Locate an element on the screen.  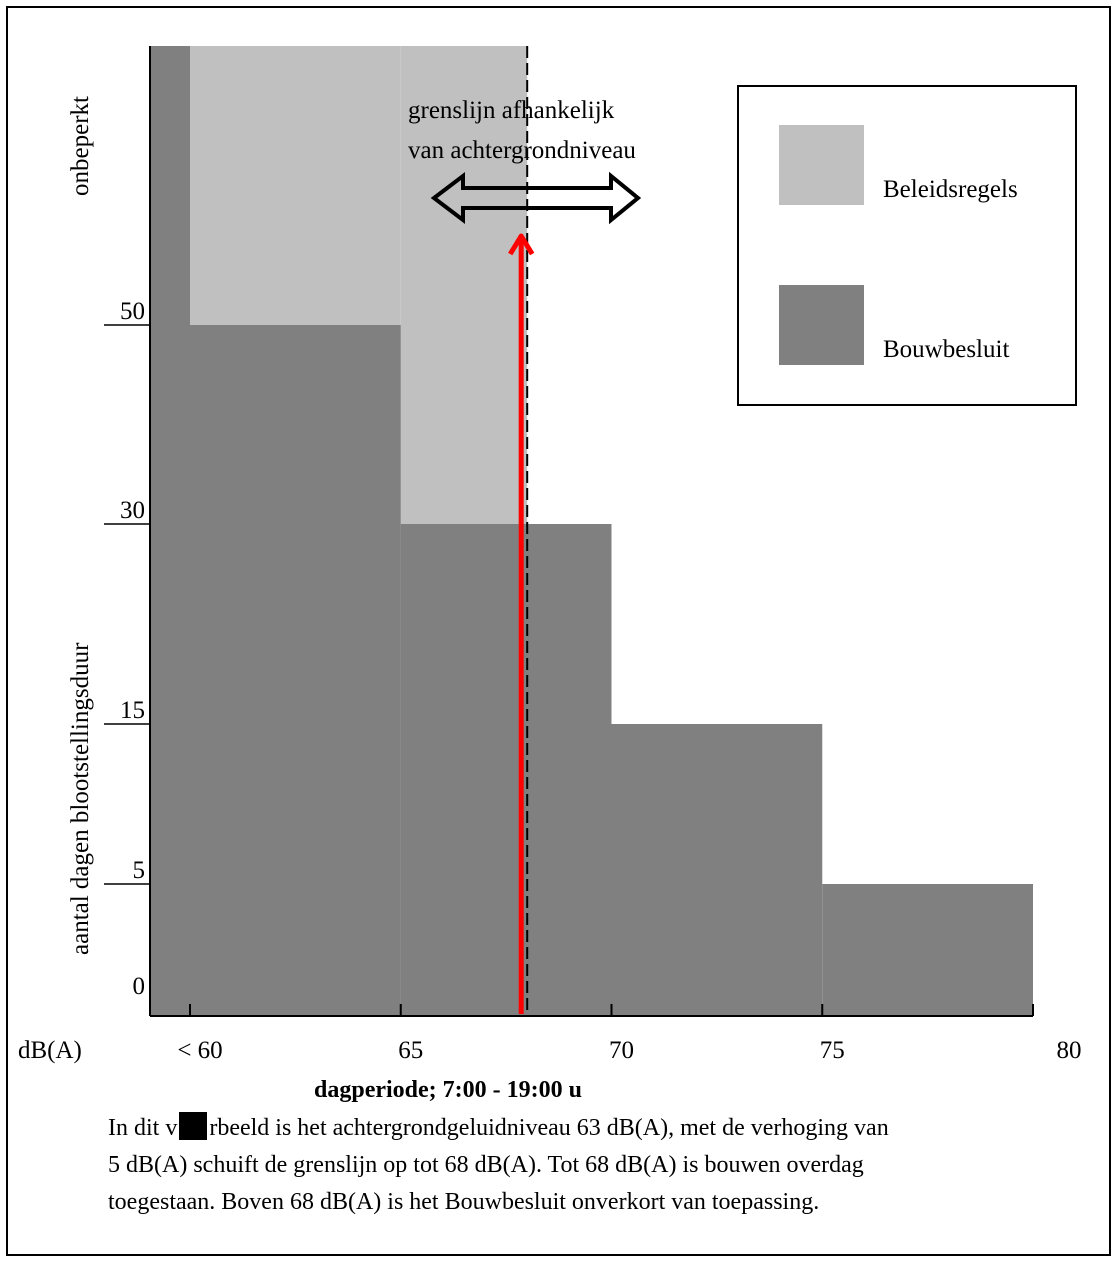
x-ticks: < 60 65 70 75 80 is located at coordinates (629, 1034).